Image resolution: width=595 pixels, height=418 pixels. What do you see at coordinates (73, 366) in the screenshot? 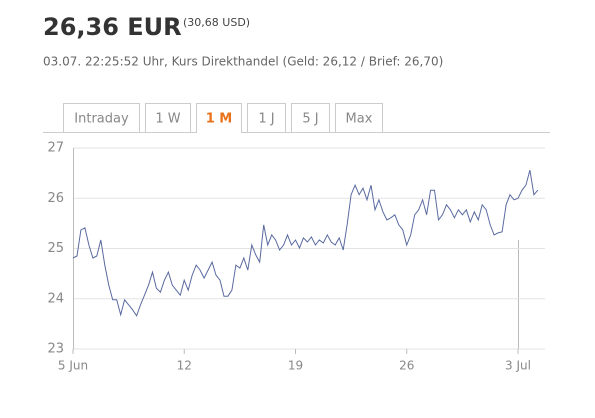
I see `x-tick-label: 5 Jun` at bounding box center [73, 366].